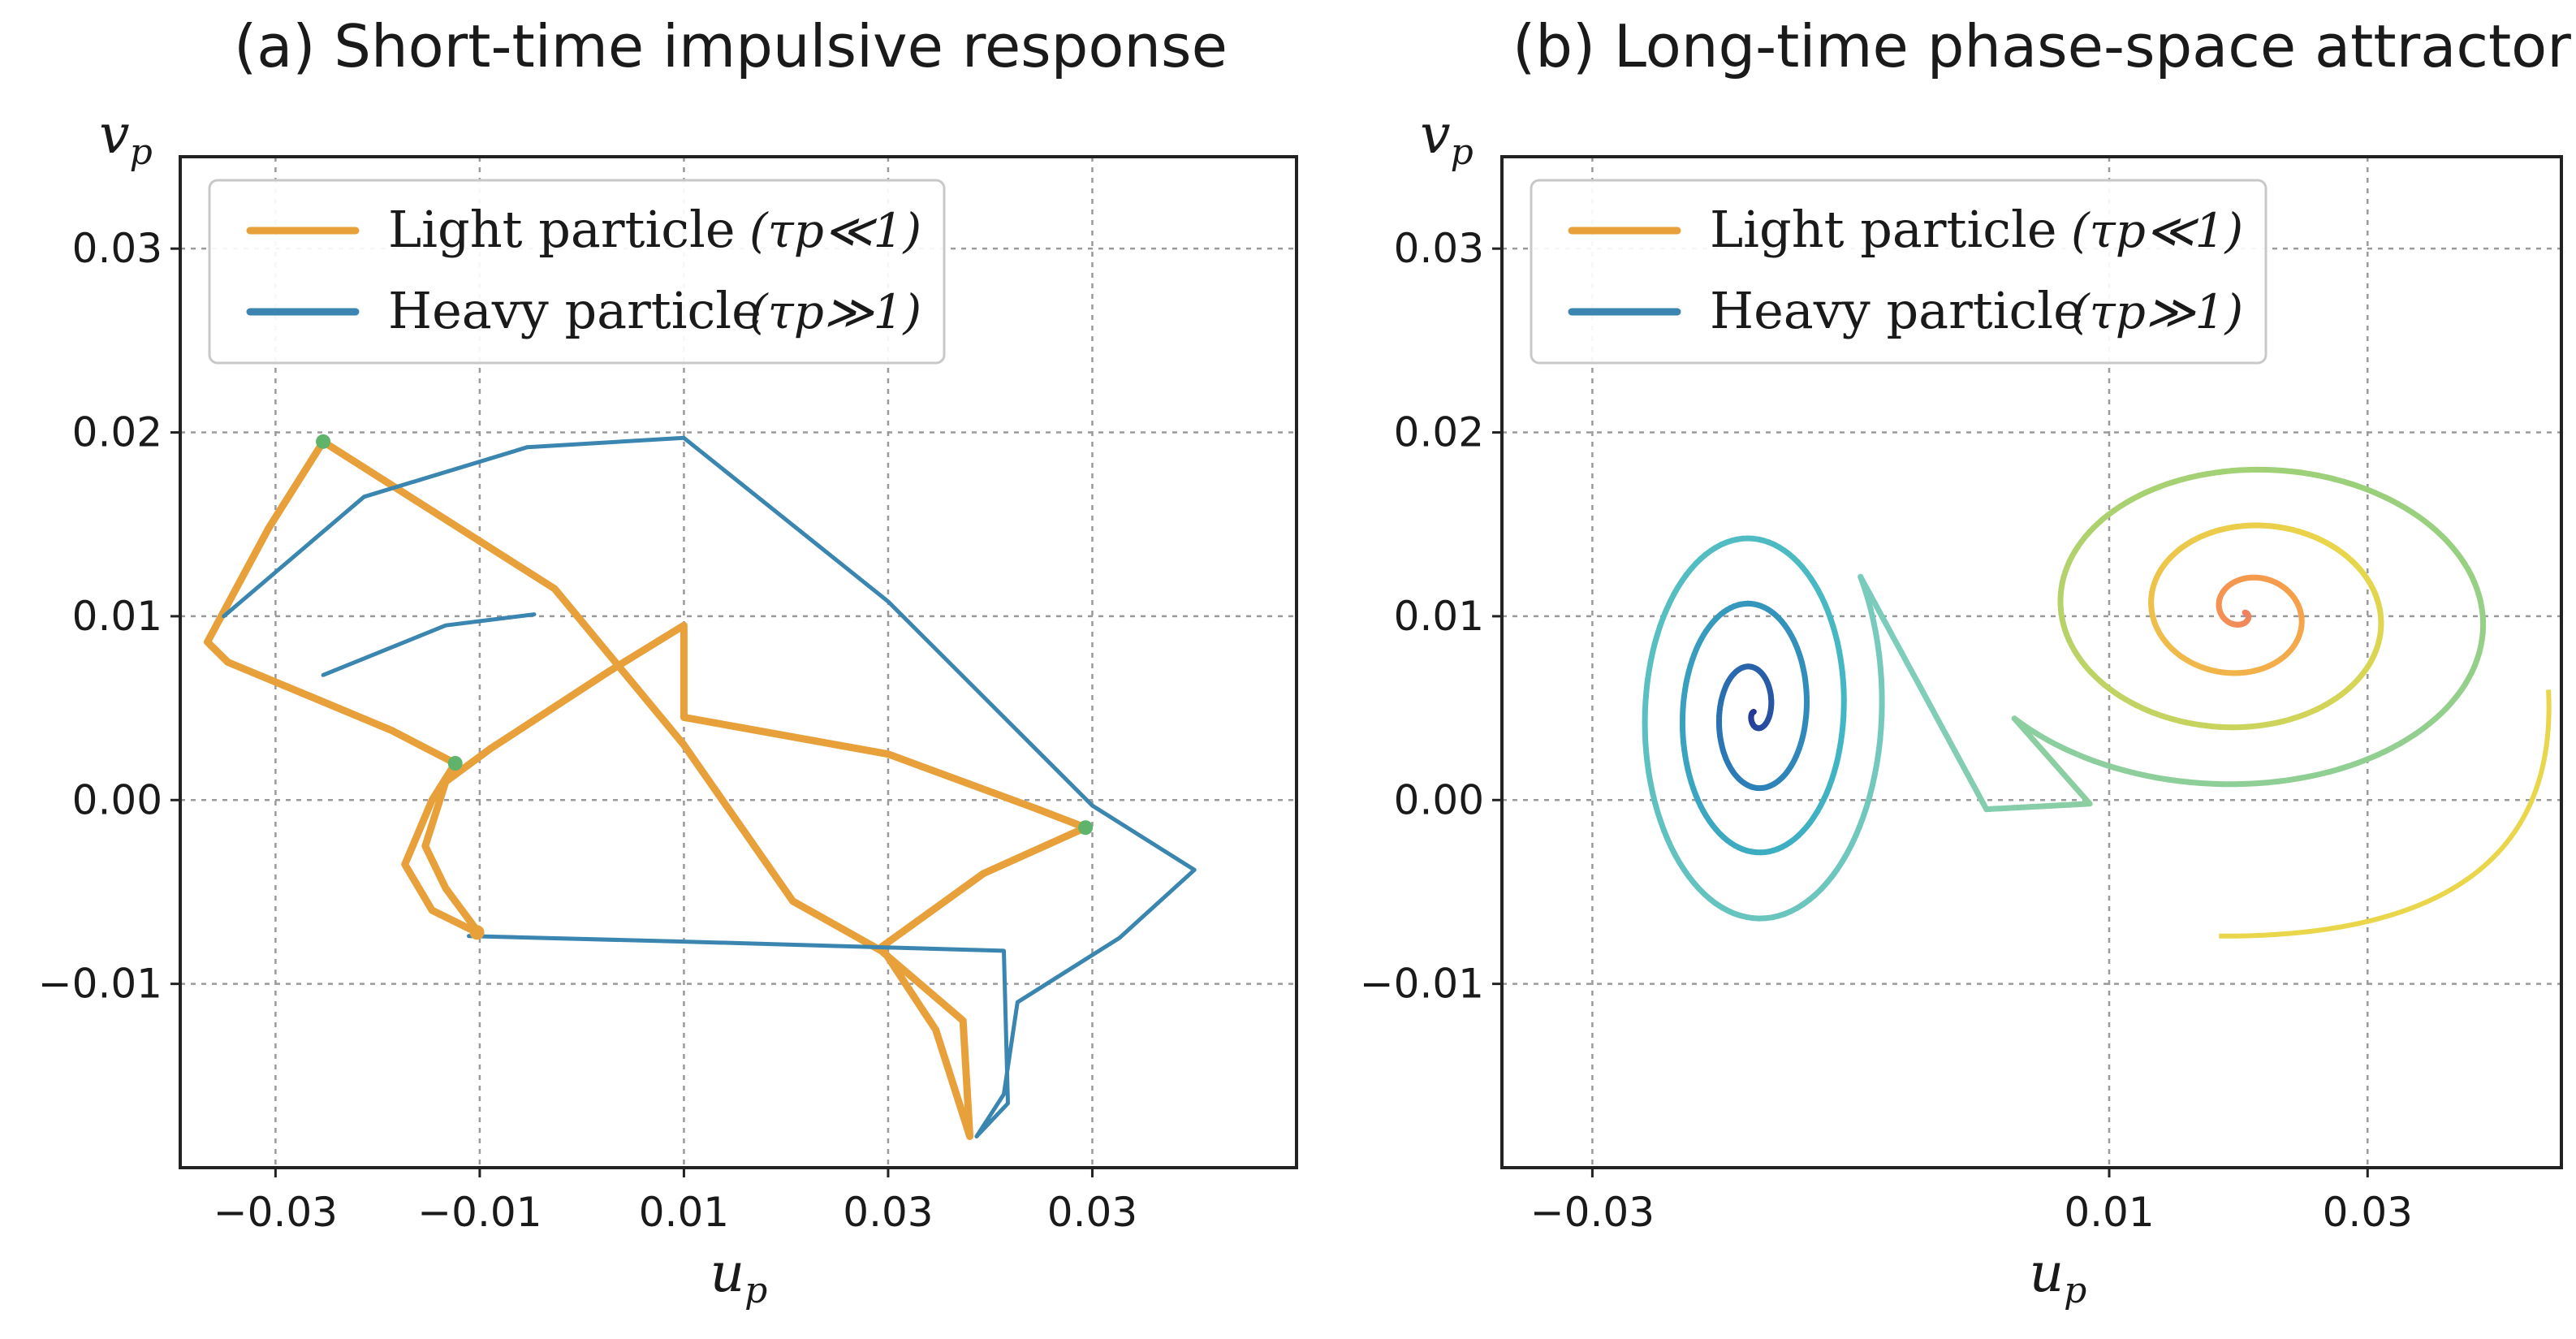 This screenshot has width=2576, height=1339. What do you see at coordinates (2157, 311) in the screenshot?
I see `panel-b-legend-math: (τp≫1)` at bounding box center [2157, 311].